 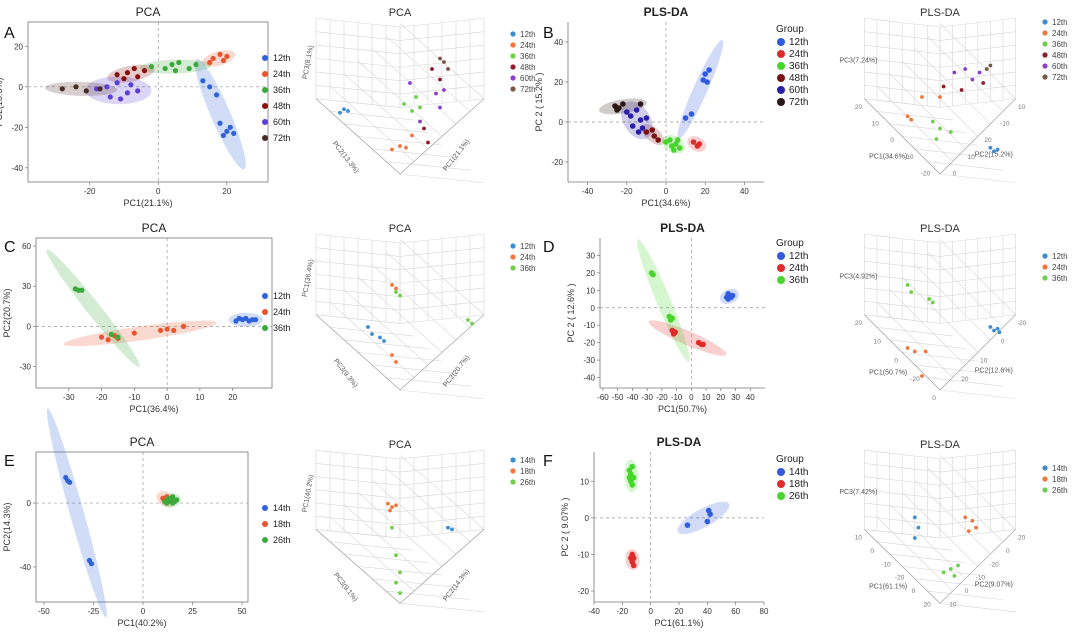 I want to click on axis3d-label: PC2(13.3%), so click(x=345, y=157).